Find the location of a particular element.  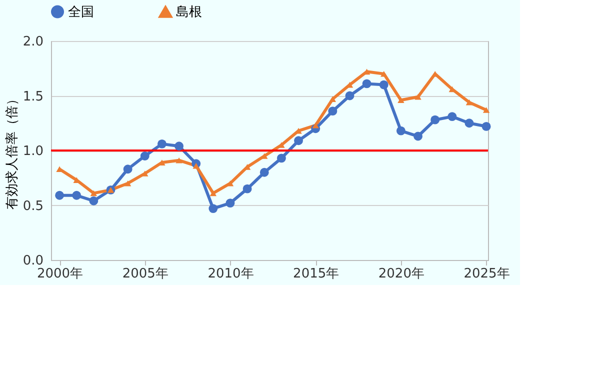

legend-label: 島根 is located at coordinates (189, 12).